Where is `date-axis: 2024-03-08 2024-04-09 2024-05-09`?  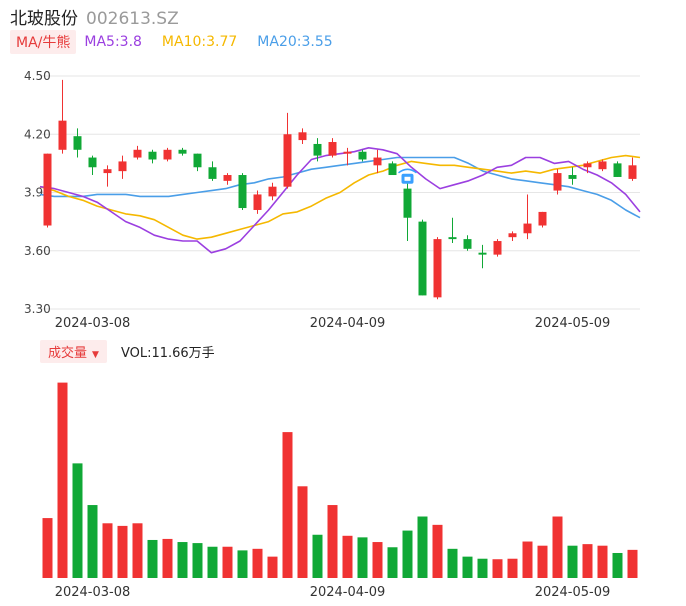
date-axis: 2024-03-08 2024-04-09 2024-05-09 is located at coordinates (333, 323).